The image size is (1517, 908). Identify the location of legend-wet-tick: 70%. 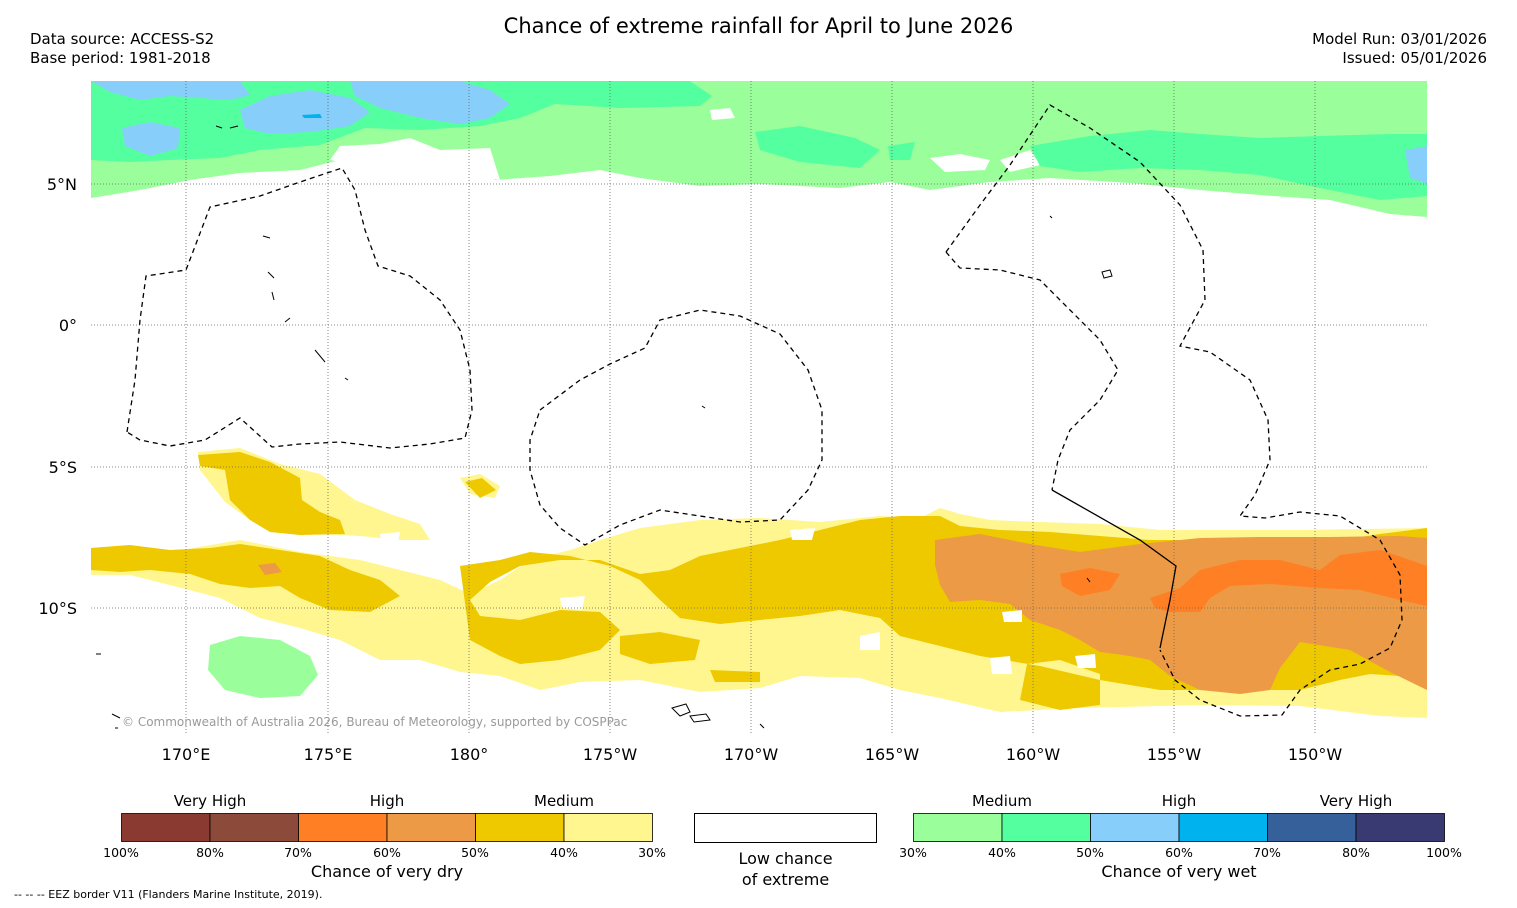
(1267, 852).